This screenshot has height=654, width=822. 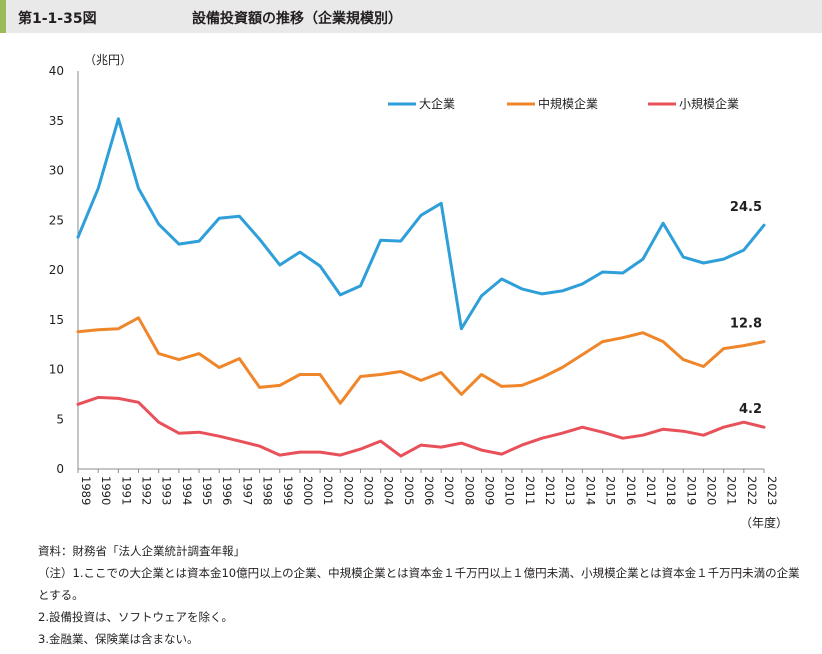 What do you see at coordinates (469, 490) in the screenshot?
I see `x-tick-label: 2008` at bounding box center [469, 490].